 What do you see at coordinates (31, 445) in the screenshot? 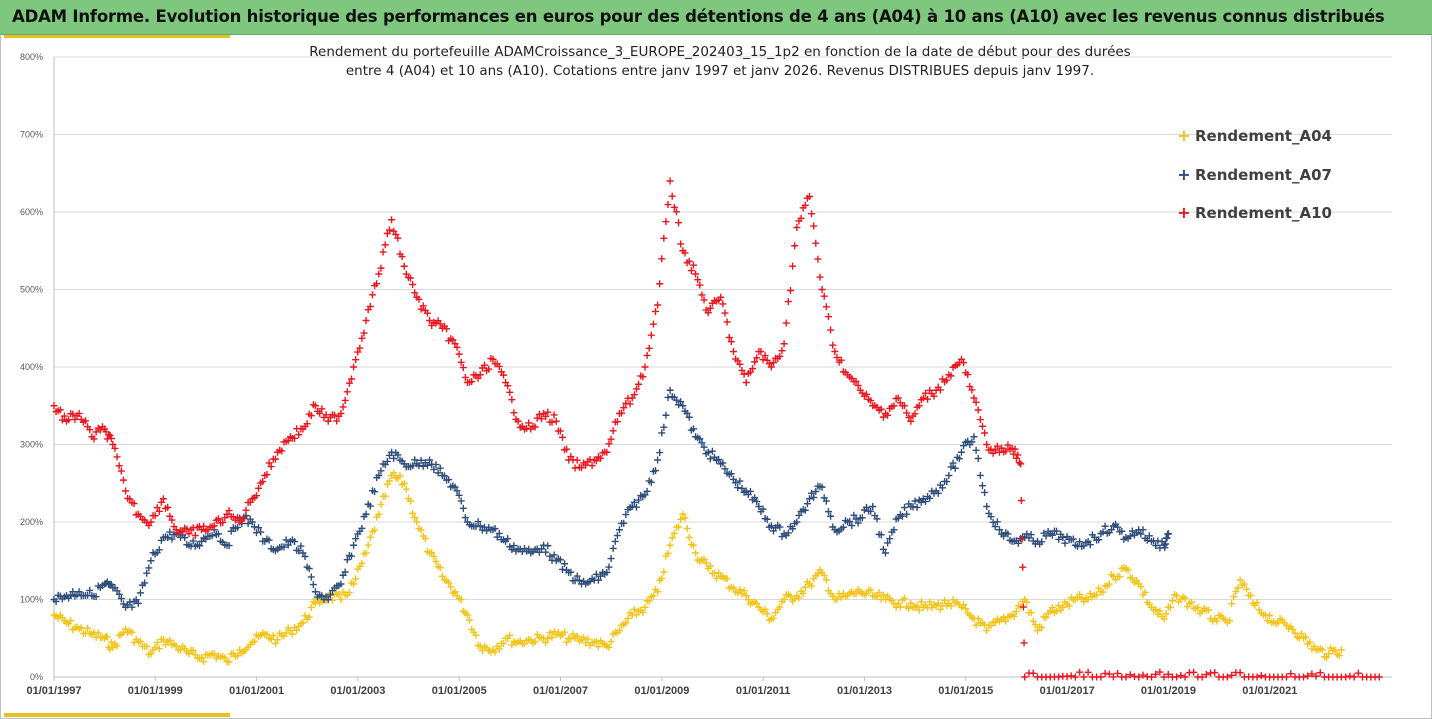
I see `y-tick-label: 300%` at bounding box center [31, 445].